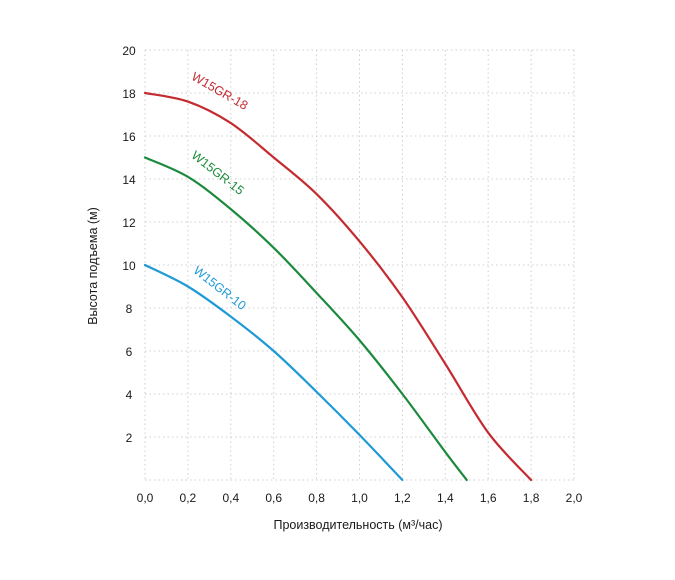 The height and width of the screenshot is (580, 675). I want to click on x-tick-label: 2,0, so click(574, 498).